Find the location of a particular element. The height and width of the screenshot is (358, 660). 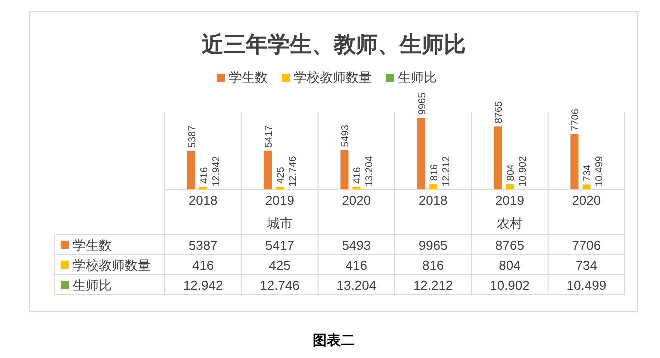

text: 734 is located at coordinates (587, 265).